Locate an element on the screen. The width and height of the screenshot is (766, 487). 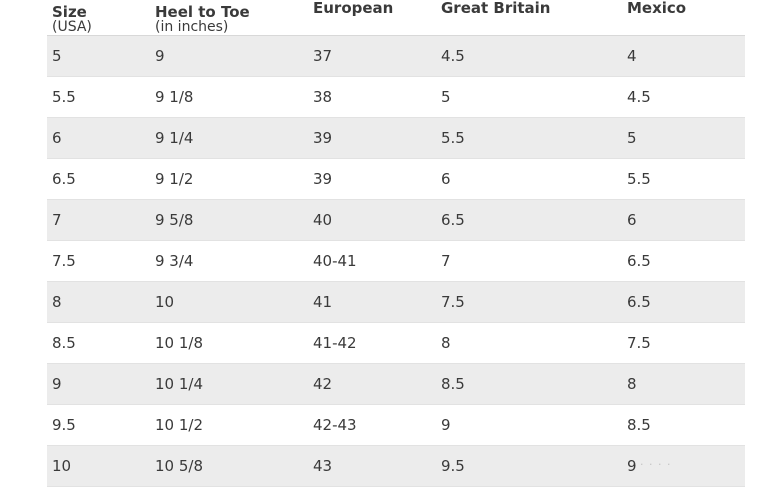
cell-heel-to-toe: 9 3/4 is located at coordinates (229, 261).